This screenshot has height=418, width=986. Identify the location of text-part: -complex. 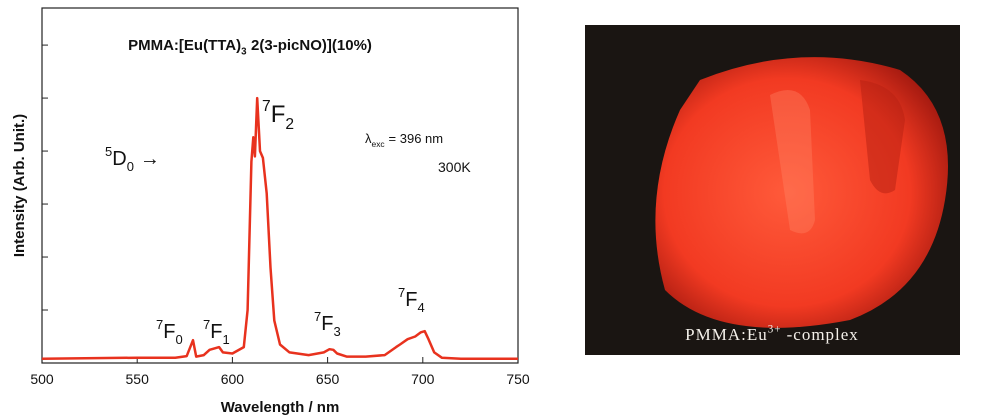
(823, 334).